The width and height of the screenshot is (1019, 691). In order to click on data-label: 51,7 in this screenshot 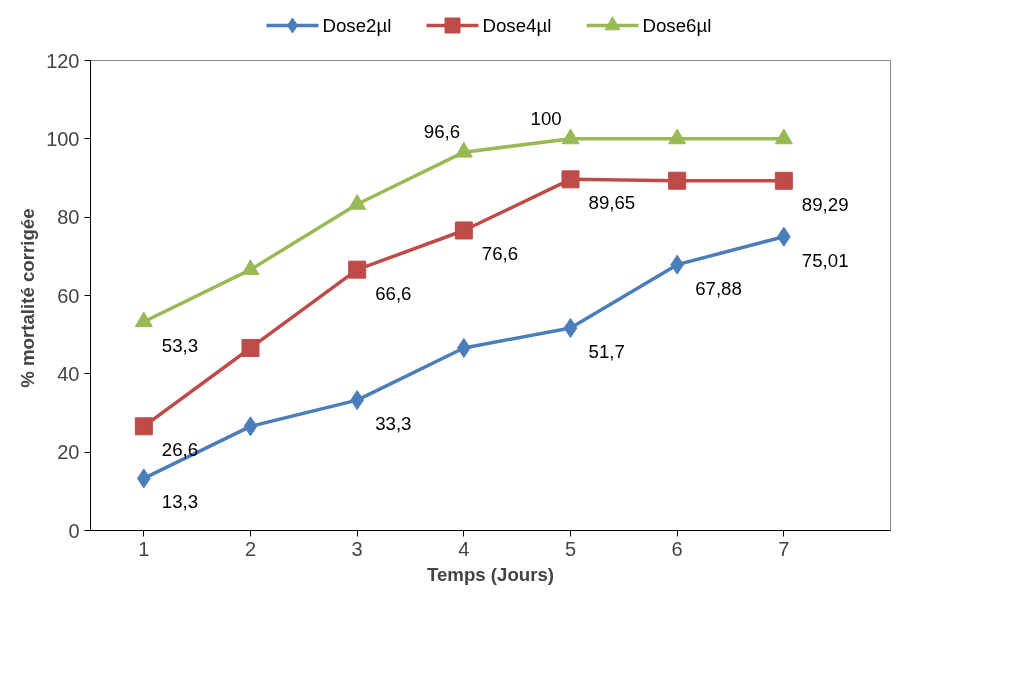, I will do `click(606, 352)`.